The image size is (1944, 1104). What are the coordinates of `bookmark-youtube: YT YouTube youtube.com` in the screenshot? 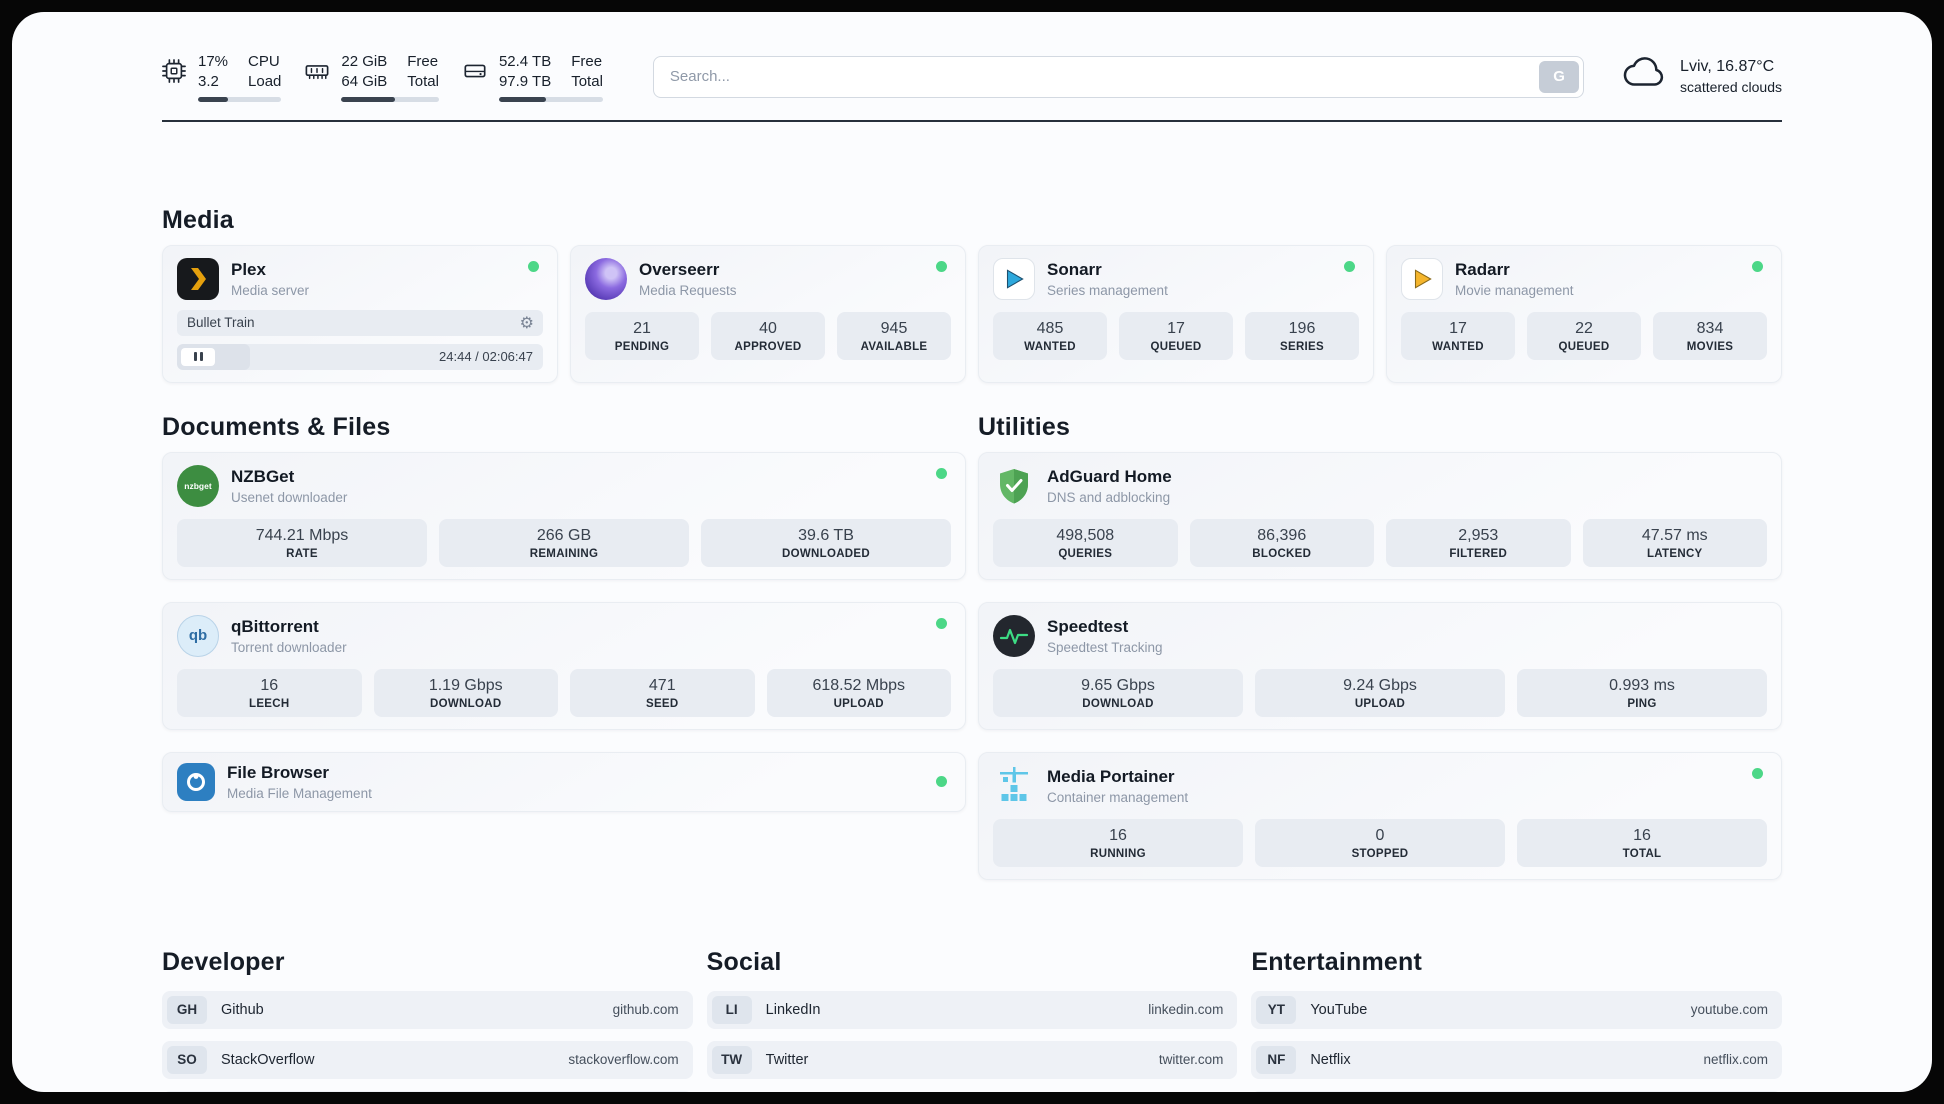 It's located at (1516, 1009).